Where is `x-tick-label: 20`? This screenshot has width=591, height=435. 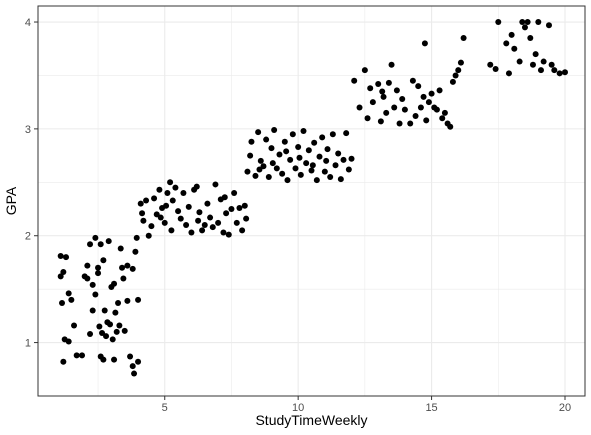 x-tick-label: 20 is located at coordinates (565, 408).